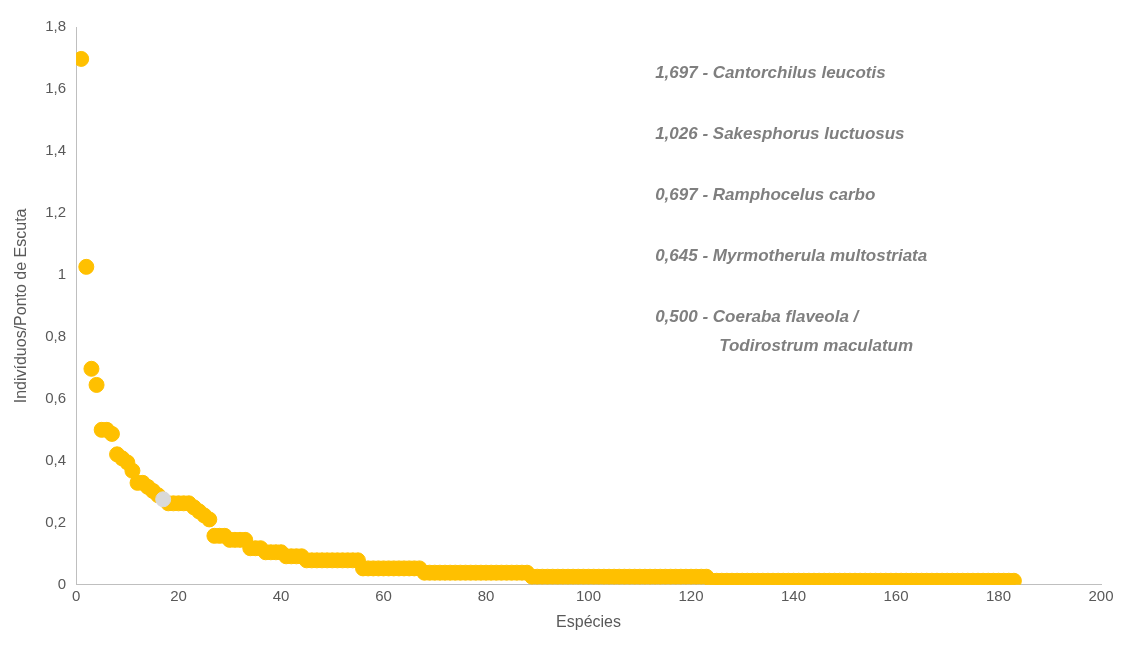  What do you see at coordinates (56, 336) in the screenshot?
I see `y-tick-label: 0,8` at bounding box center [56, 336].